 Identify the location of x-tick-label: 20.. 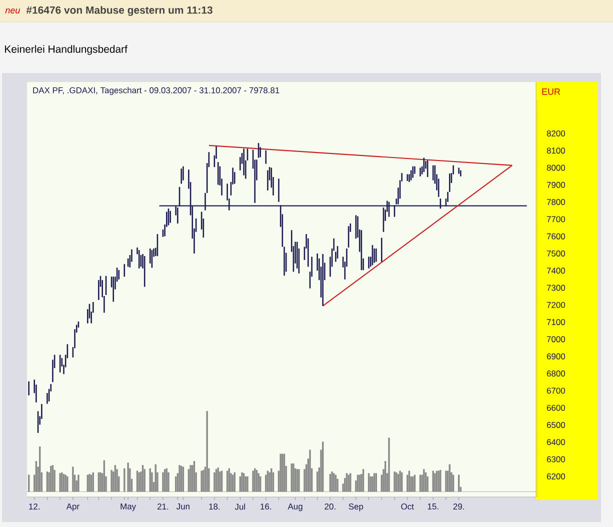
(330, 507).